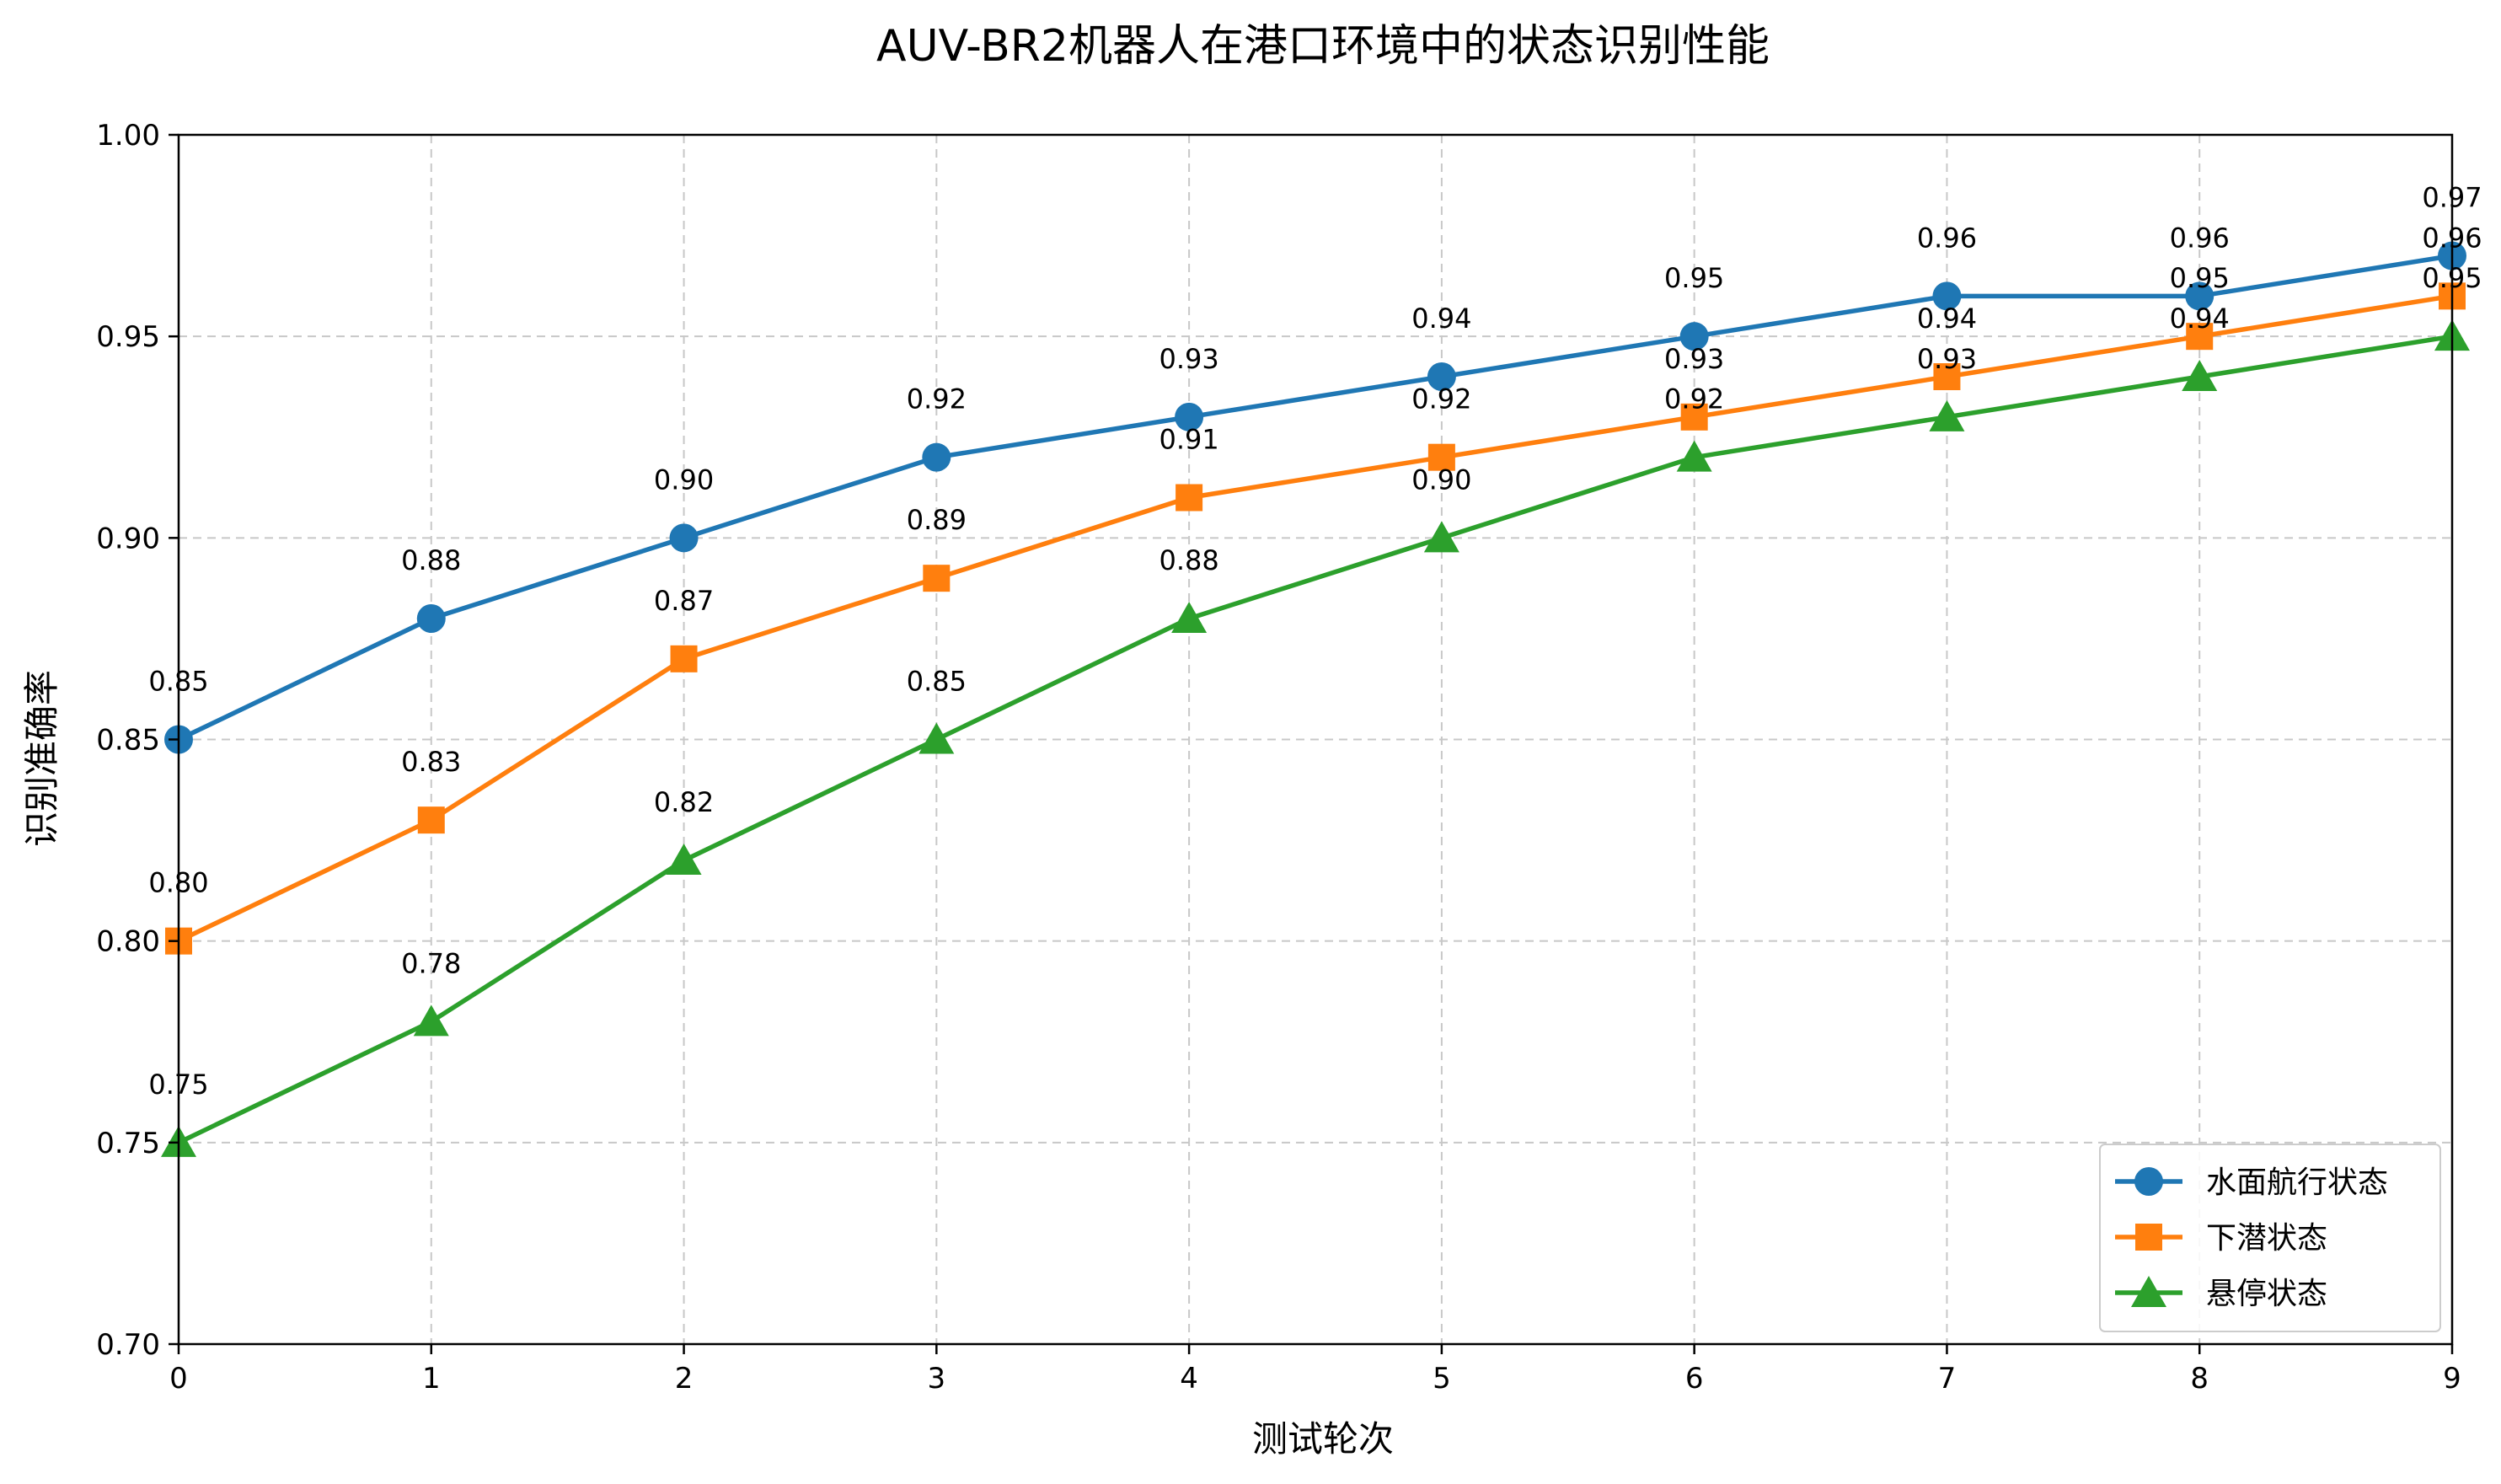 This screenshot has width=2501, height=1484. What do you see at coordinates (1947, 359) in the screenshot?
I see `data-label-hover: 0.93` at bounding box center [1947, 359].